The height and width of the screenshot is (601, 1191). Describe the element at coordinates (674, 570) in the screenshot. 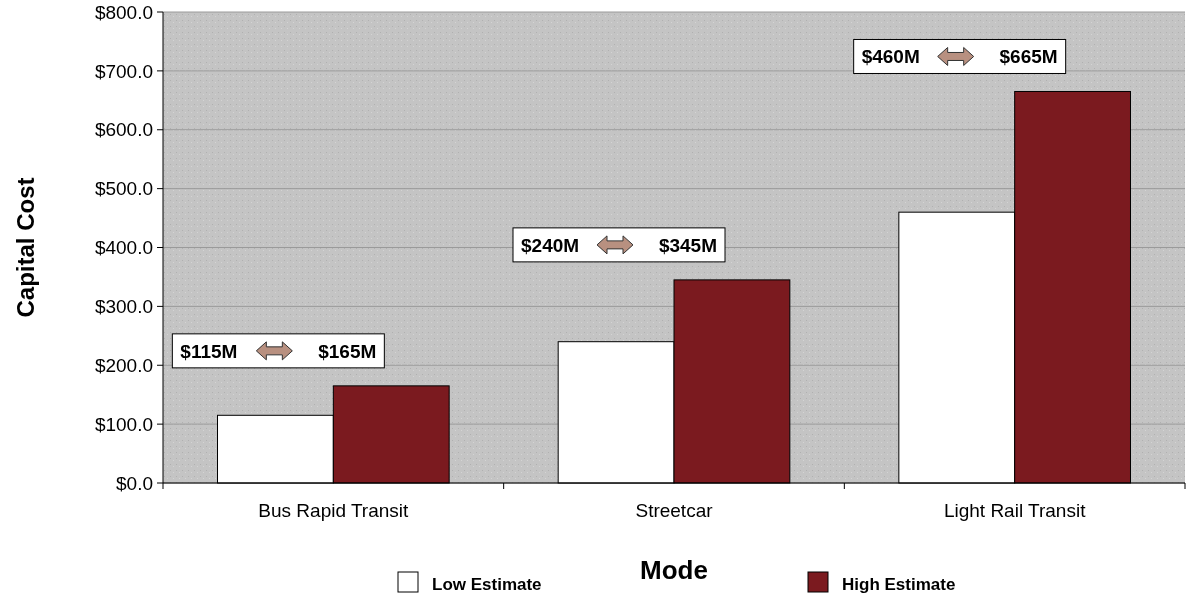

I see `x-axis-title: Mode` at that location.